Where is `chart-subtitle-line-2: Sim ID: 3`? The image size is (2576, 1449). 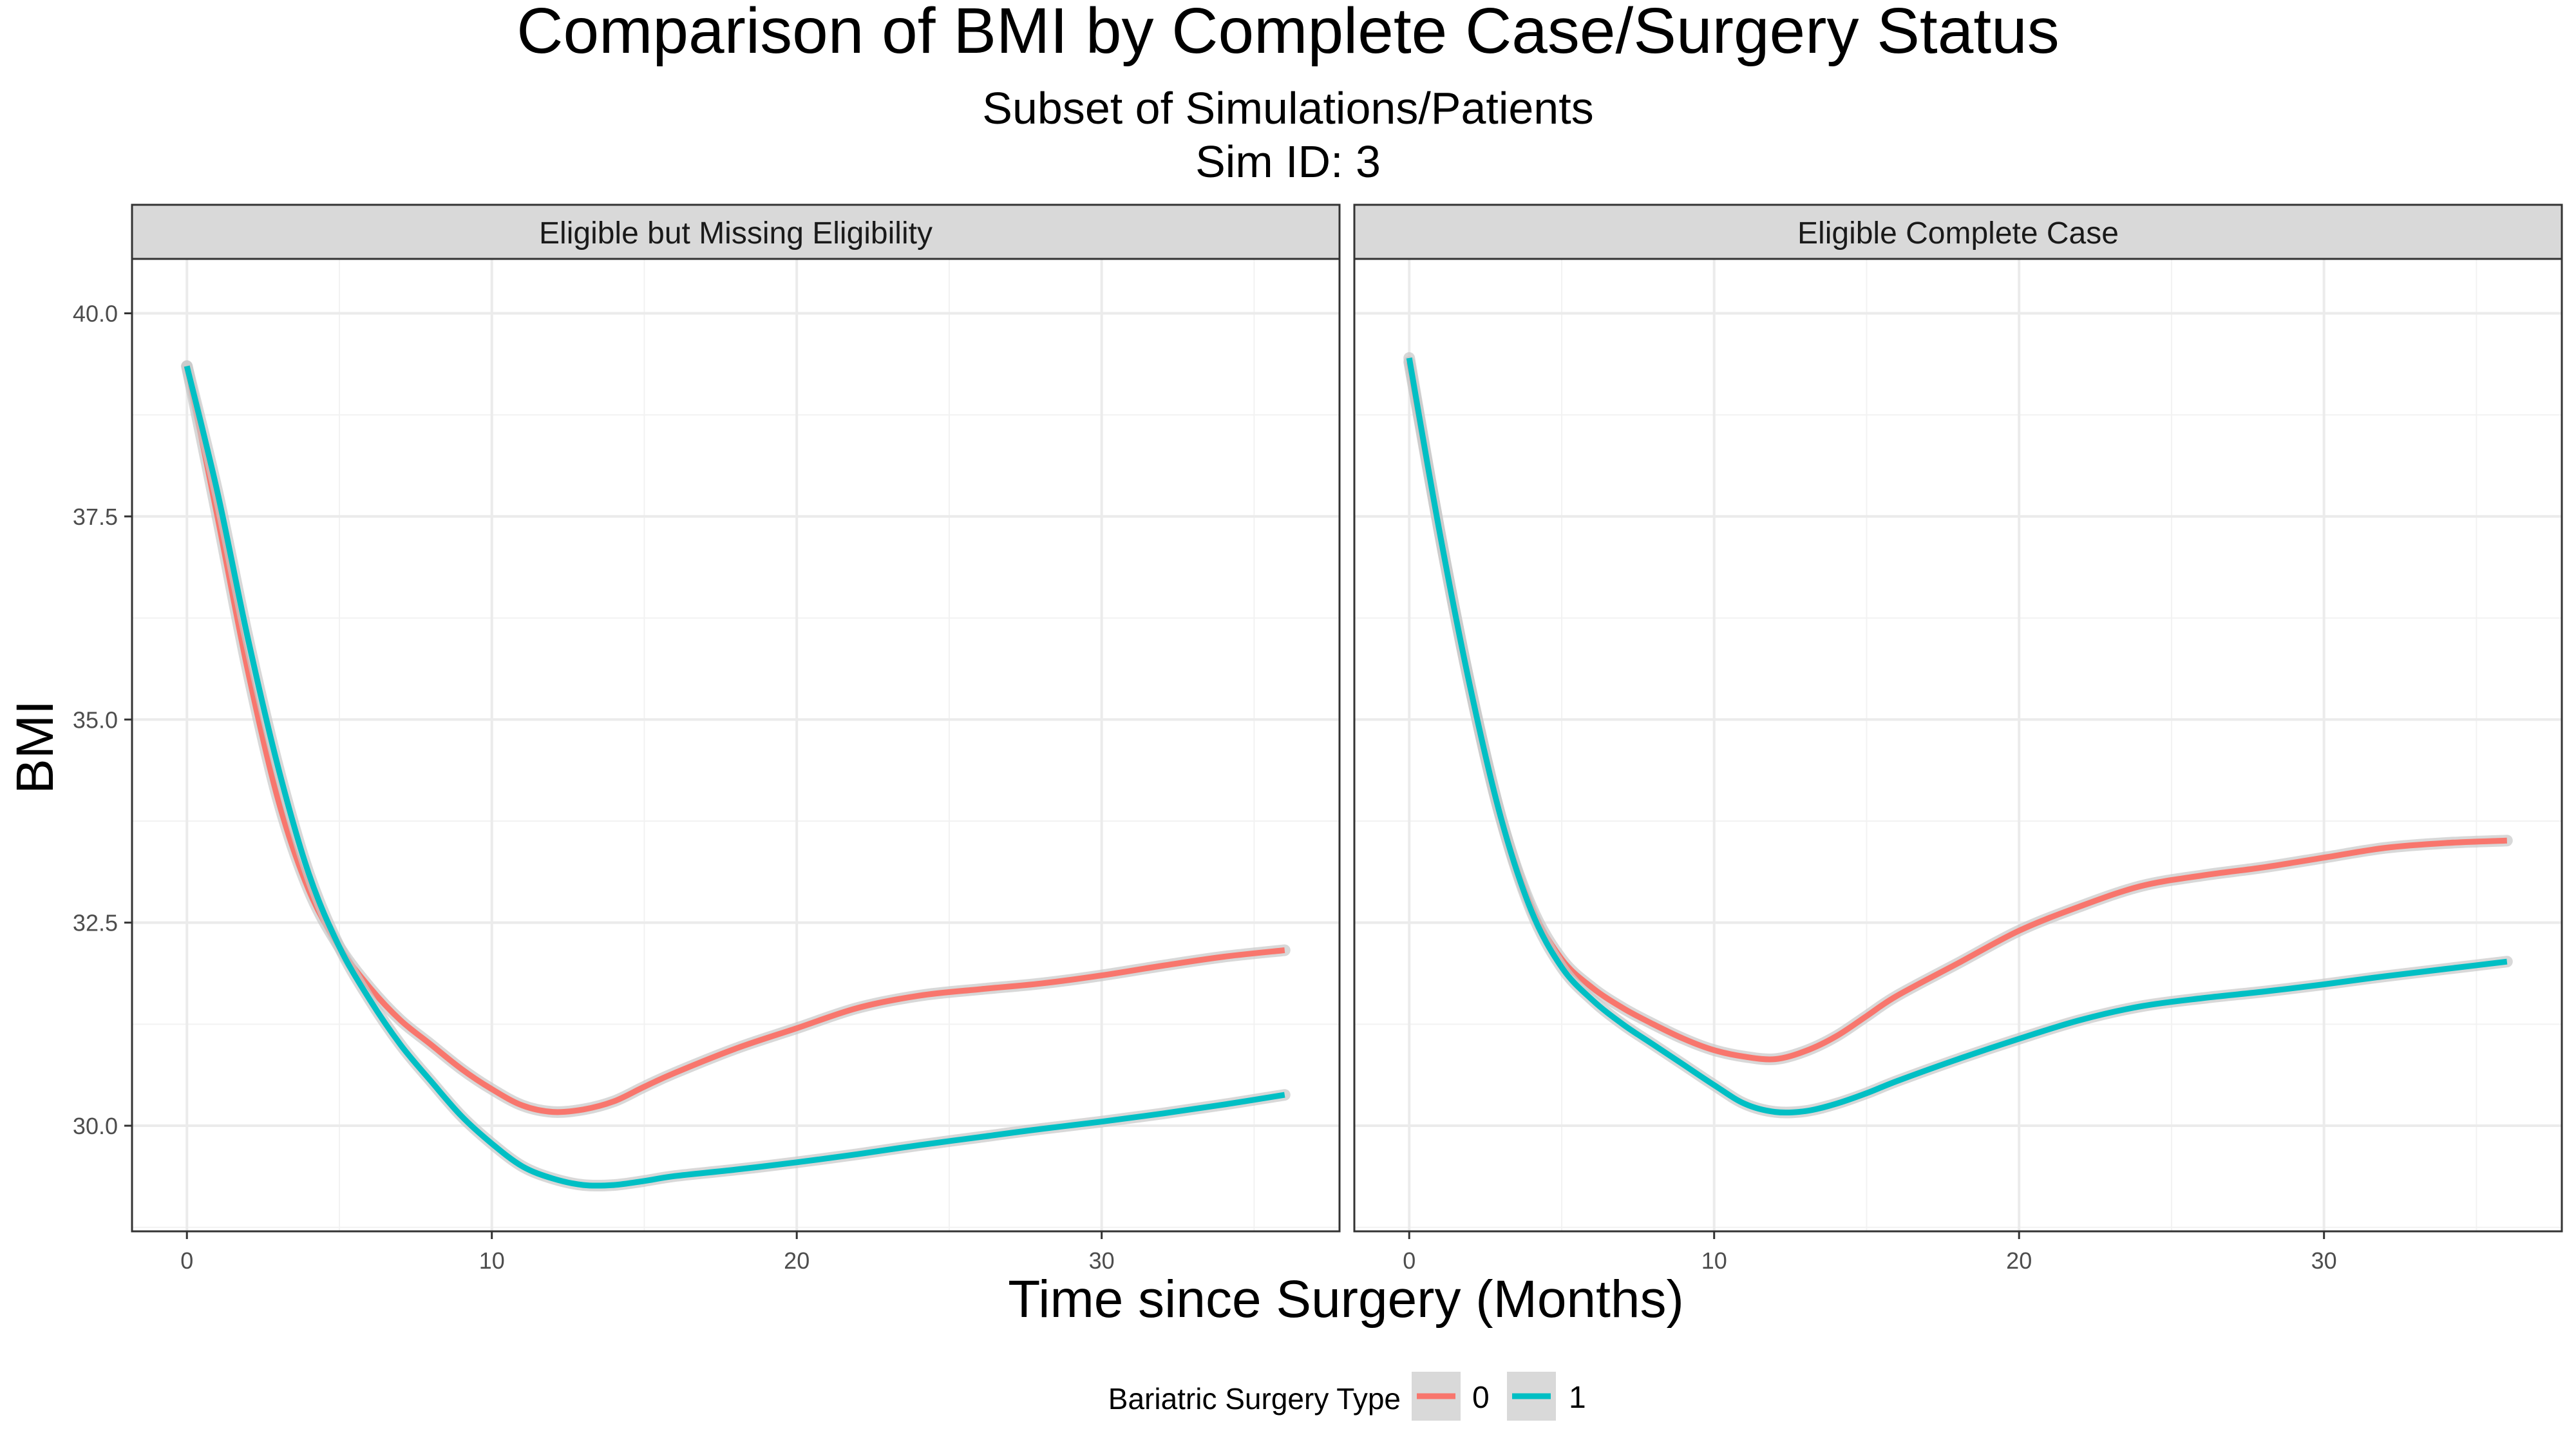 chart-subtitle-line-2: Sim ID: 3 is located at coordinates (1288, 162).